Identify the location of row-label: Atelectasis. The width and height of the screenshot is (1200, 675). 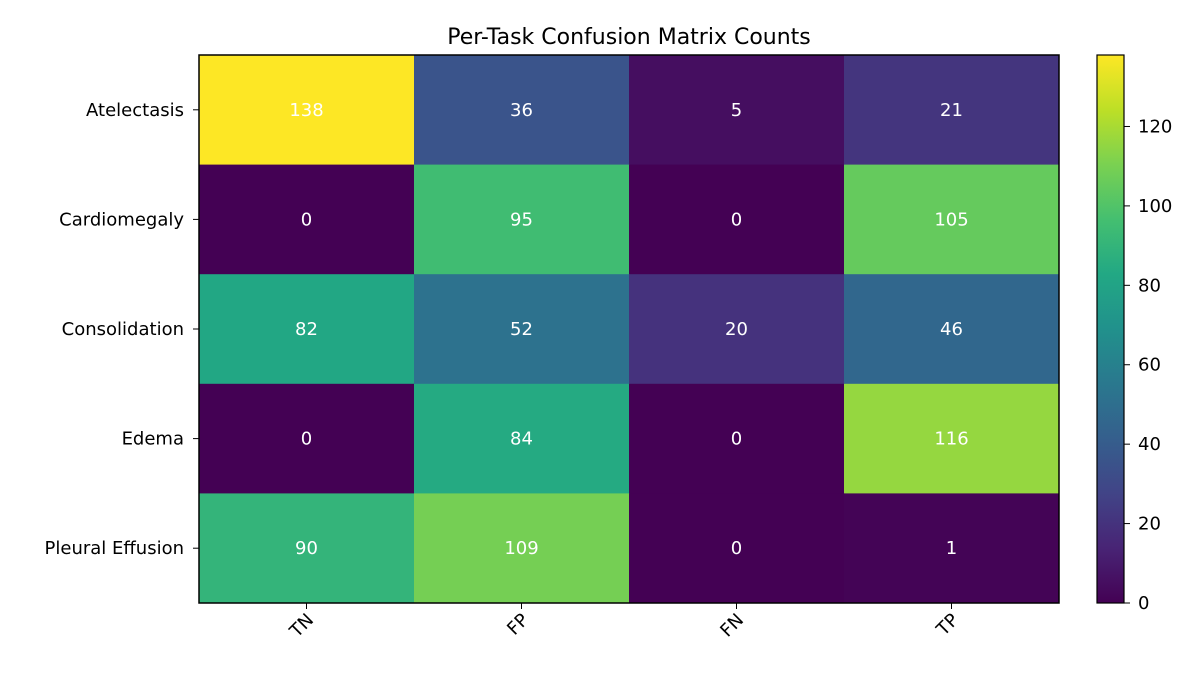
(135, 110).